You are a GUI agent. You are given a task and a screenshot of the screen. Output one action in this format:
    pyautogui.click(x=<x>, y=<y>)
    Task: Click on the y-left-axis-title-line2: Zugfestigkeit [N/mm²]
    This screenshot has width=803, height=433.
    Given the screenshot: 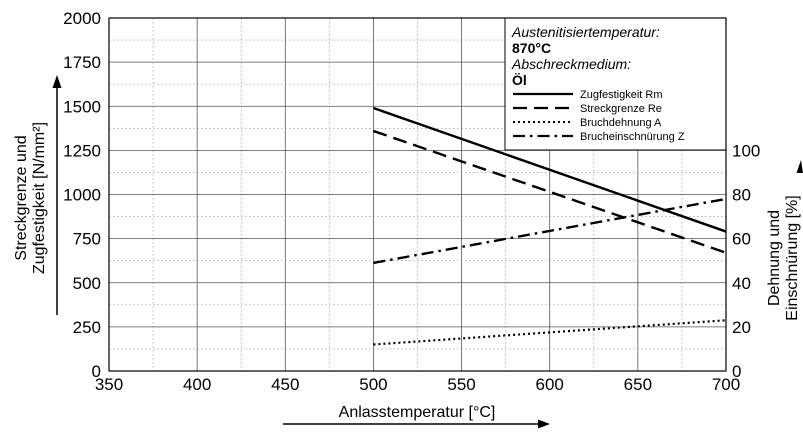 What is the action you would take?
    pyautogui.click(x=39, y=198)
    